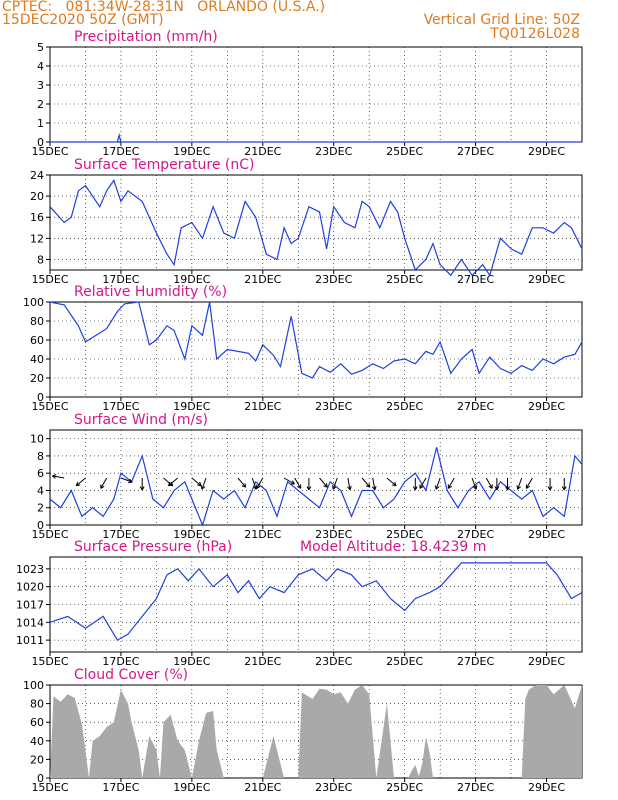  Describe the element at coordinates (141, 420) in the screenshot. I see `panel-title: Surface Wind (m/s)` at that location.